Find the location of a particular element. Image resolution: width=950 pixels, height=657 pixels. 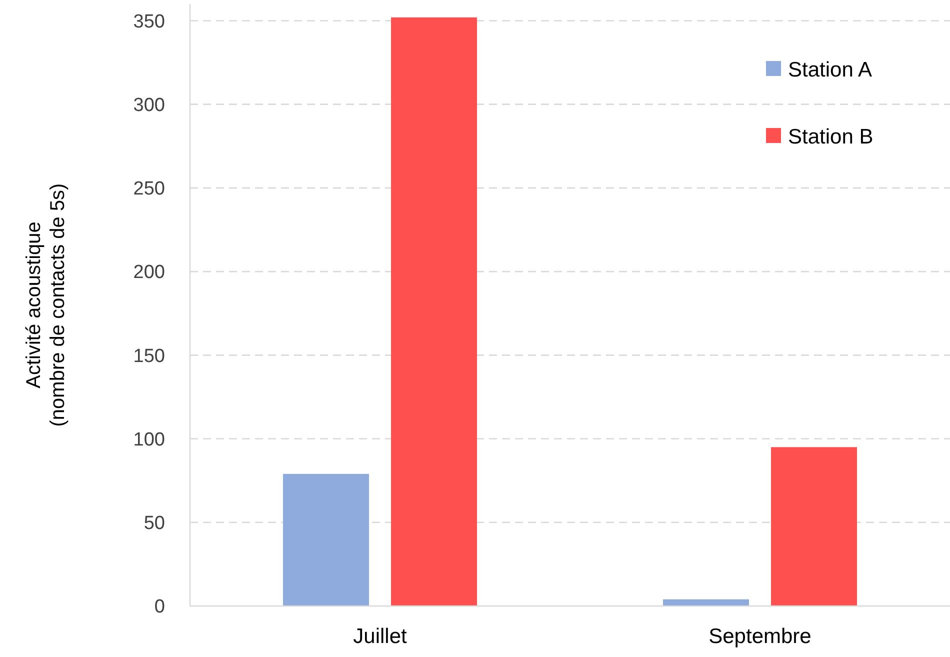

x-tick-label: Juillet is located at coordinates (380, 636).